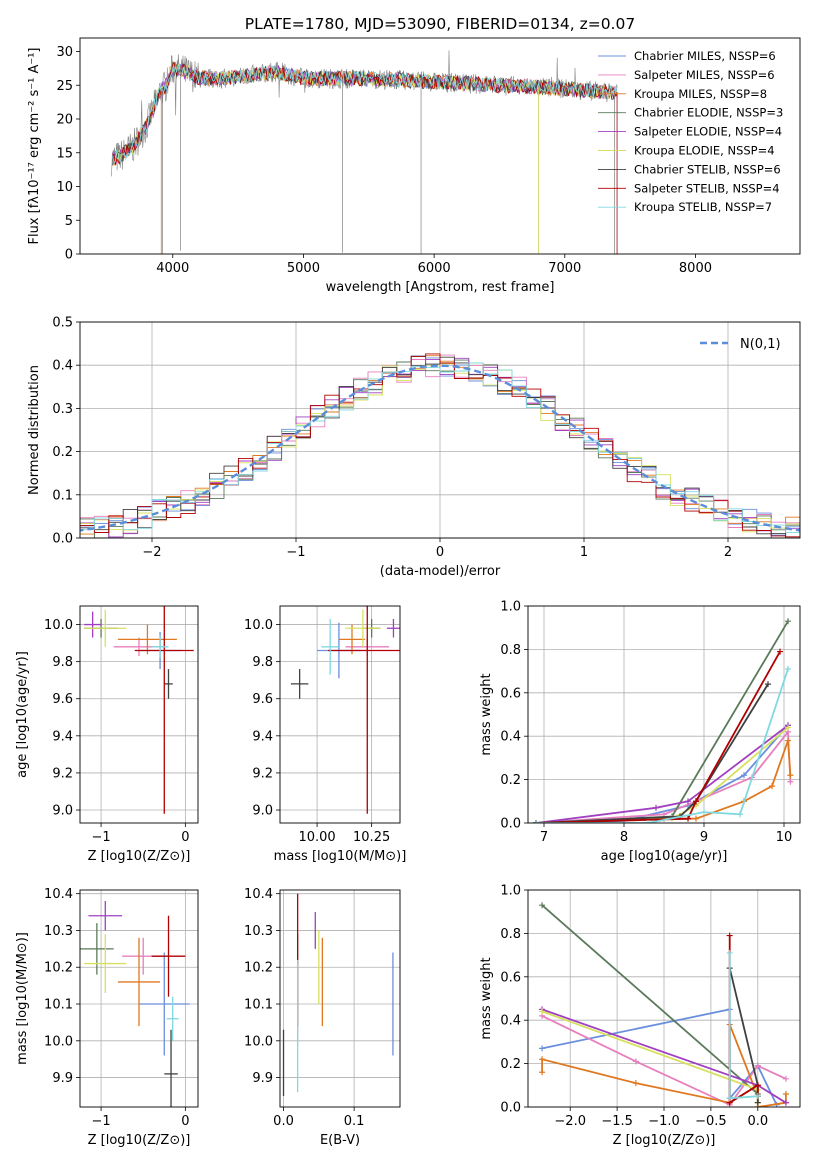 Image resolution: width=819 pixels, height=1170 pixels. What do you see at coordinates (510, 607) in the screenshot?
I see `y-tick-label: 1.0` at bounding box center [510, 607].